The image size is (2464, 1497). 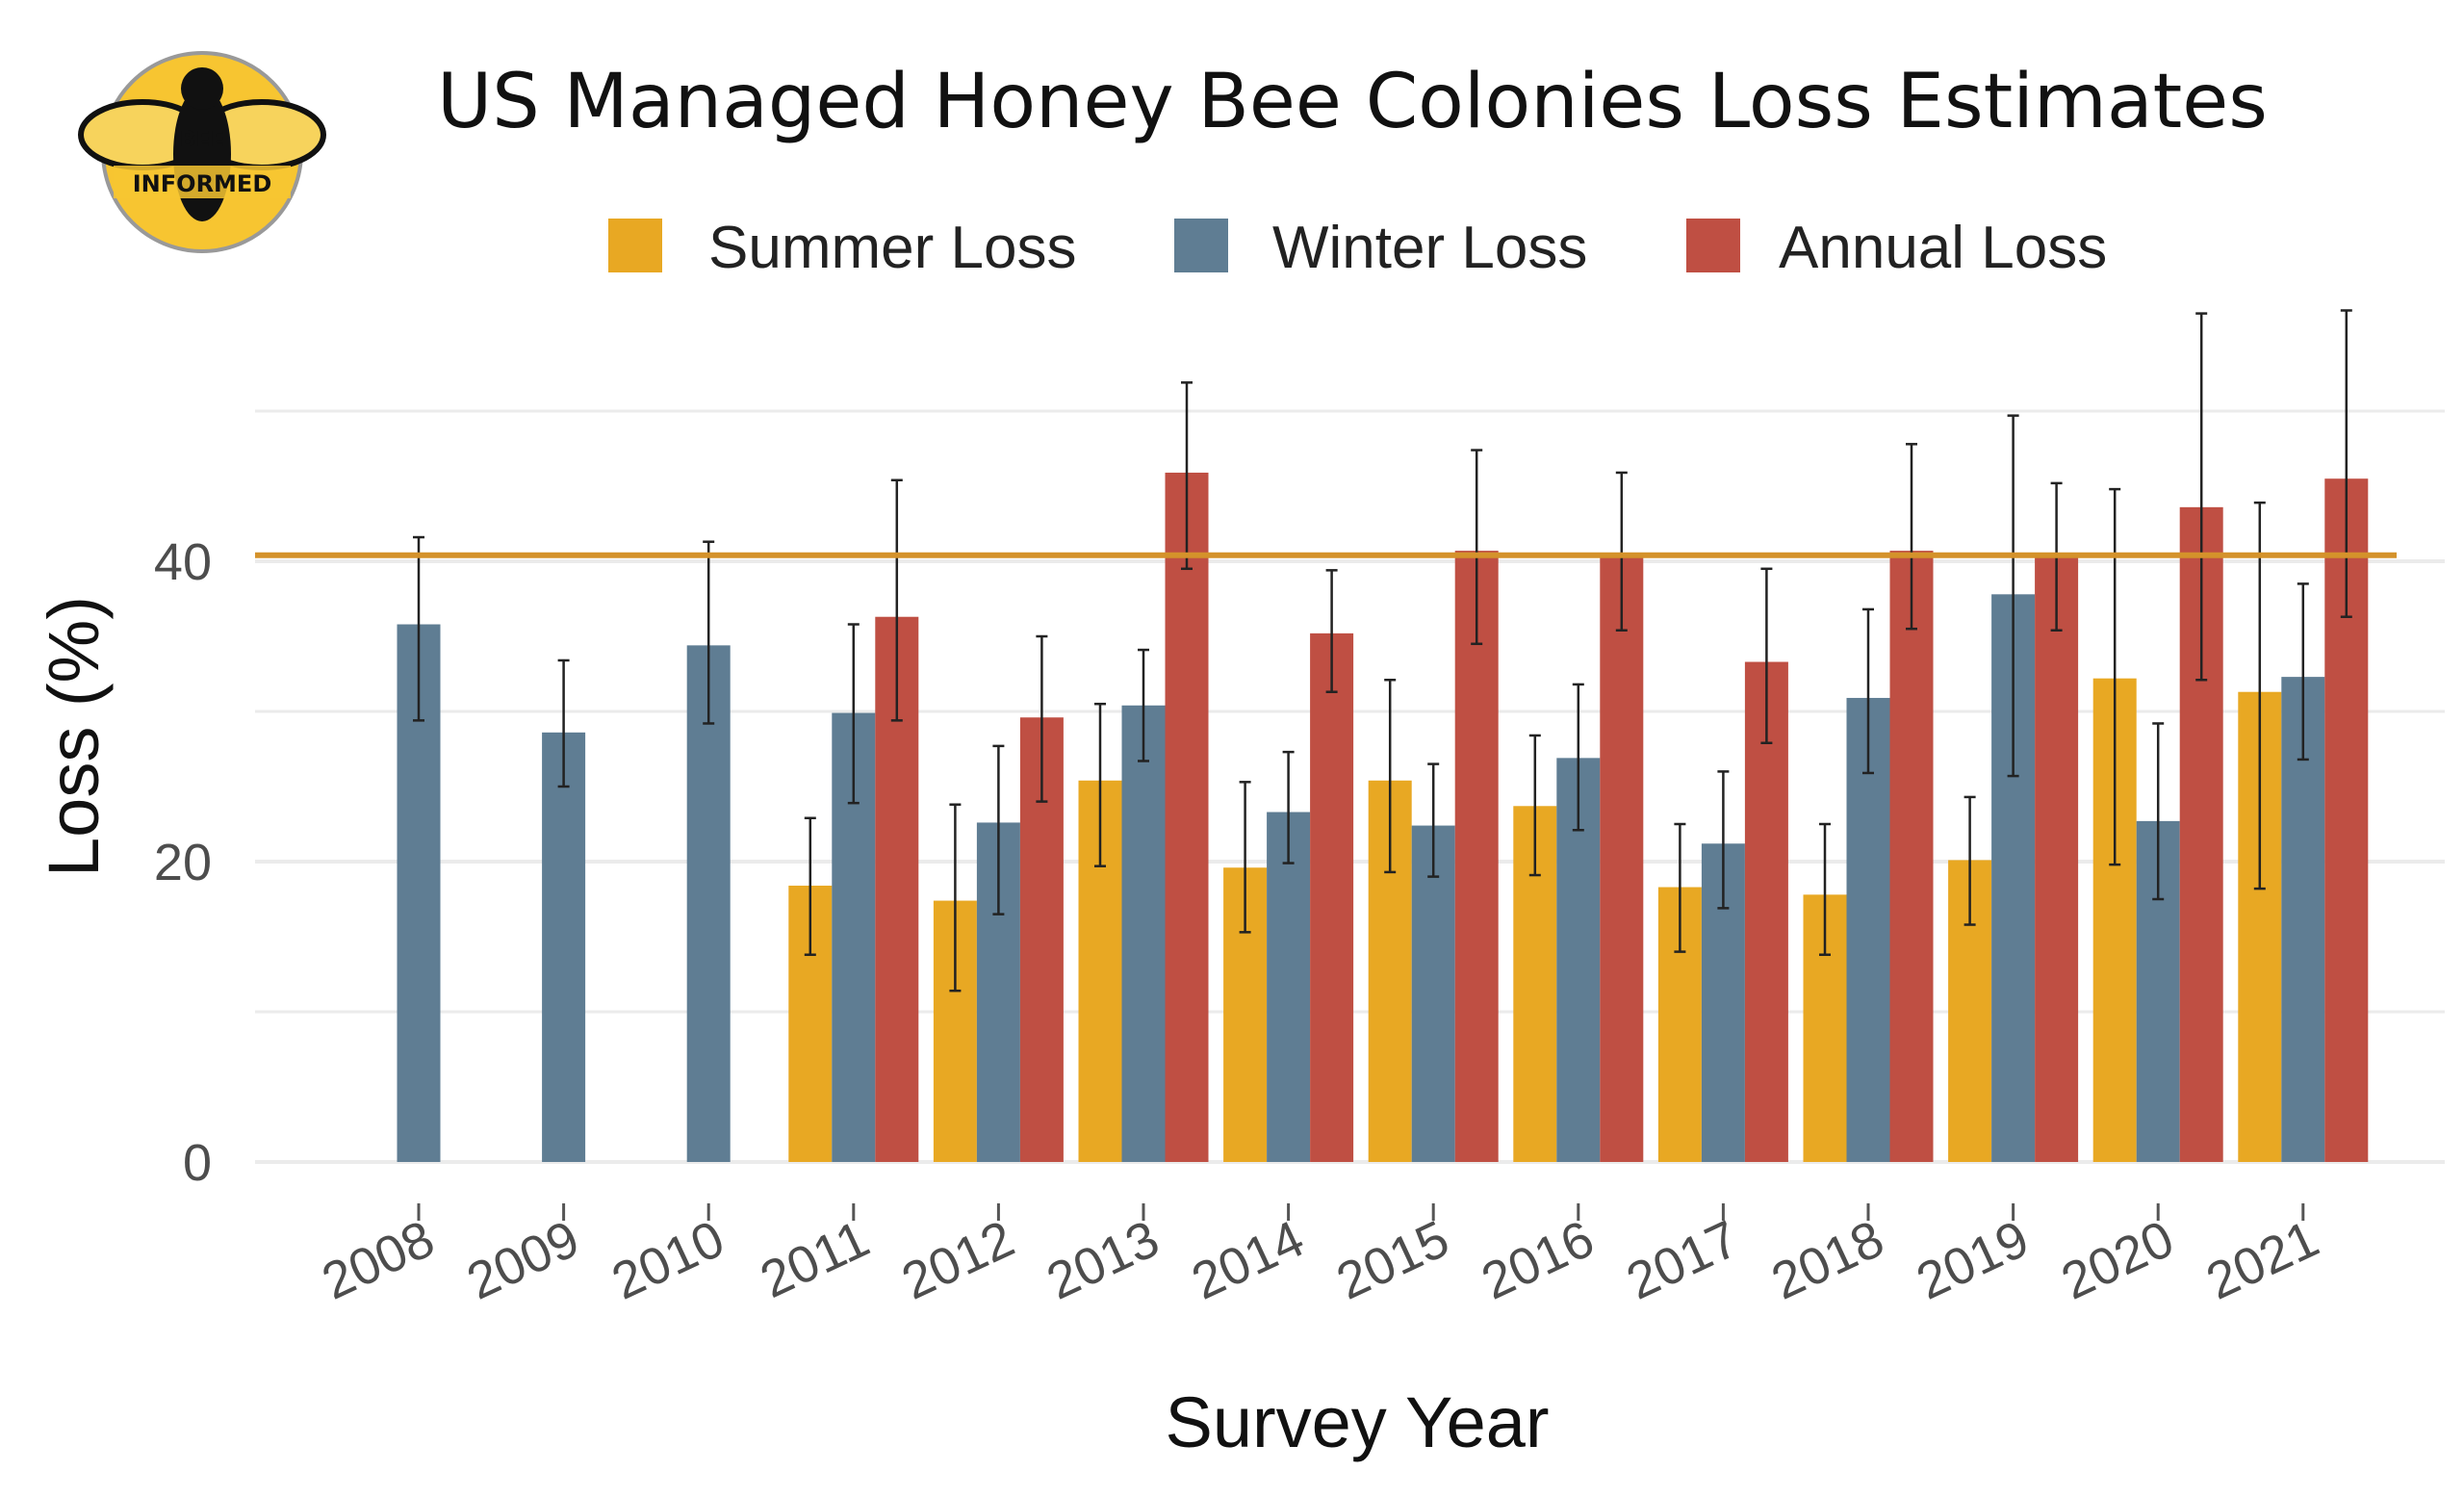 What do you see at coordinates (1911, 856) in the screenshot?
I see `bar-annual-2018` at bounding box center [1911, 856].